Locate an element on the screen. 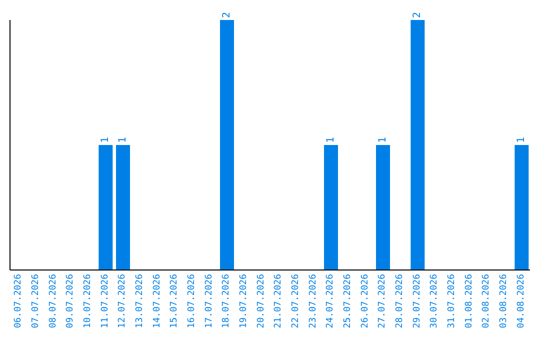 This screenshot has height=340, width=540. x-tick-label: 28.07.2026 is located at coordinates (400, 301).